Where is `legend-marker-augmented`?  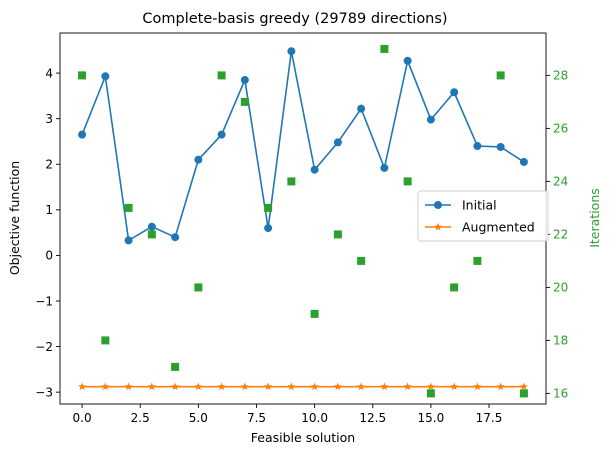 legend-marker-augmented is located at coordinates (438, 226).